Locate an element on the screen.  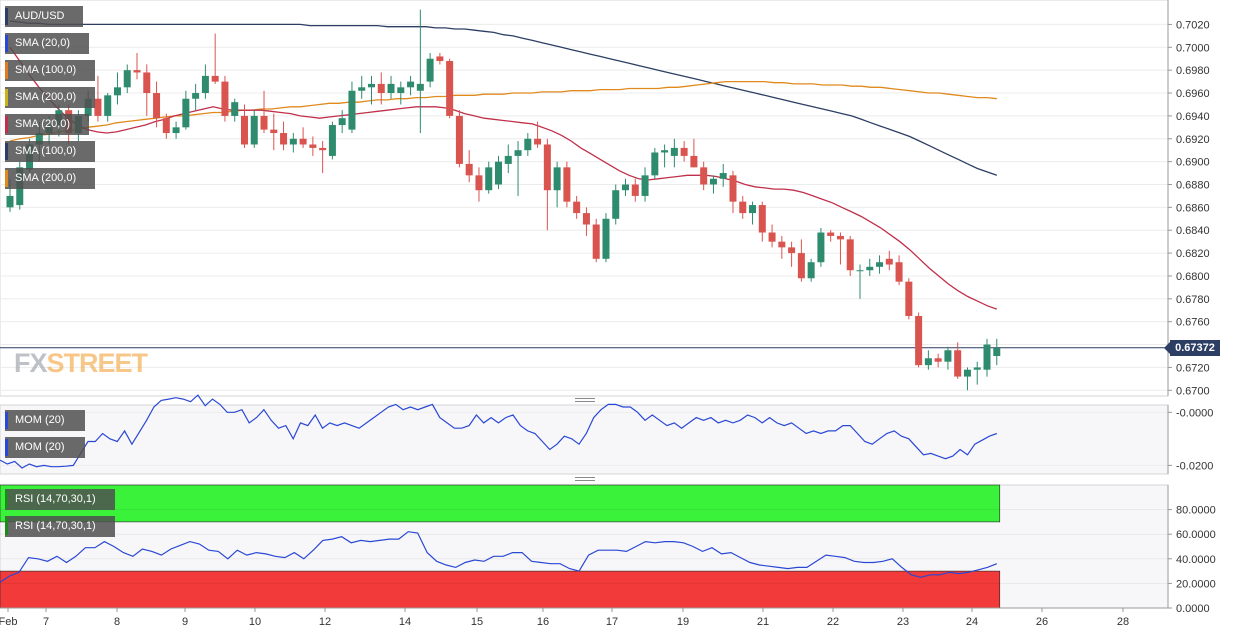
logo-fx: FX is located at coordinates (31, 363).